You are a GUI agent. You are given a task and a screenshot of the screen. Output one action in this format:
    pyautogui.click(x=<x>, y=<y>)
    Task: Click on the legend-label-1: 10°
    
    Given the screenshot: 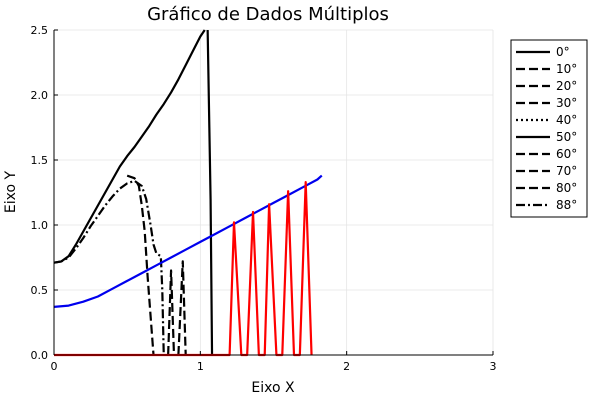 What is the action you would take?
    pyautogui.click(x=566, y=69)
    